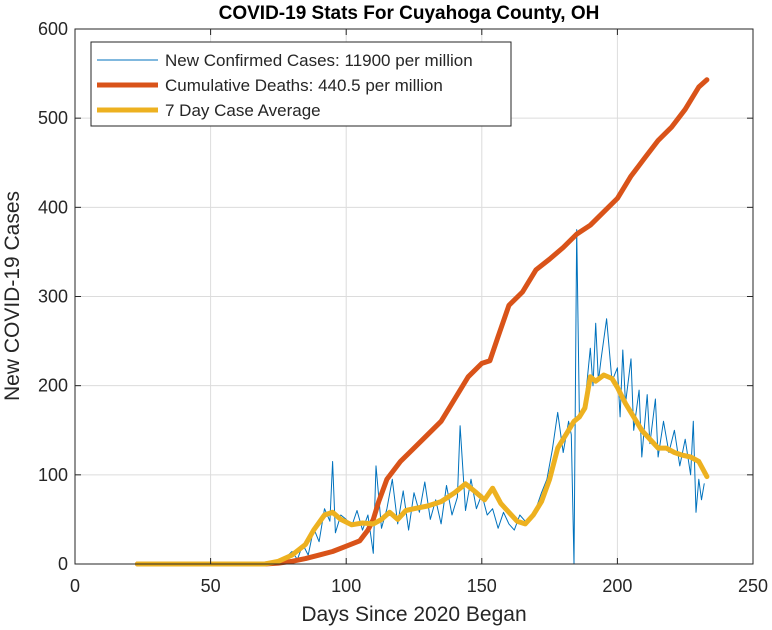 This screenshot has width=772, height=630. What do you see at coordinates (12, 296) in the screenshot?
I see `y-axis-label: New COVID-19 Cases` at bounding box center [12, 296].